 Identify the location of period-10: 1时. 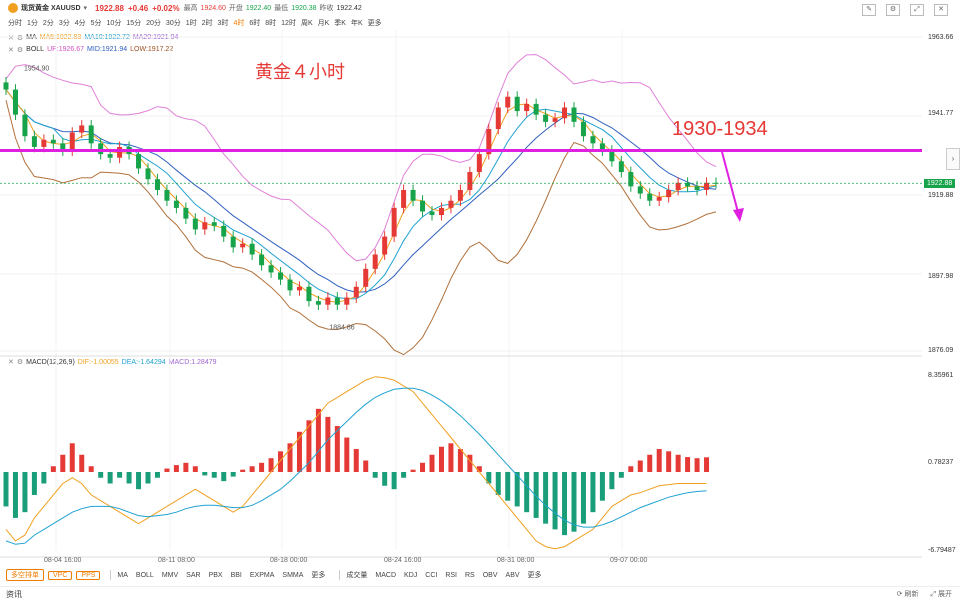
(191, 23).